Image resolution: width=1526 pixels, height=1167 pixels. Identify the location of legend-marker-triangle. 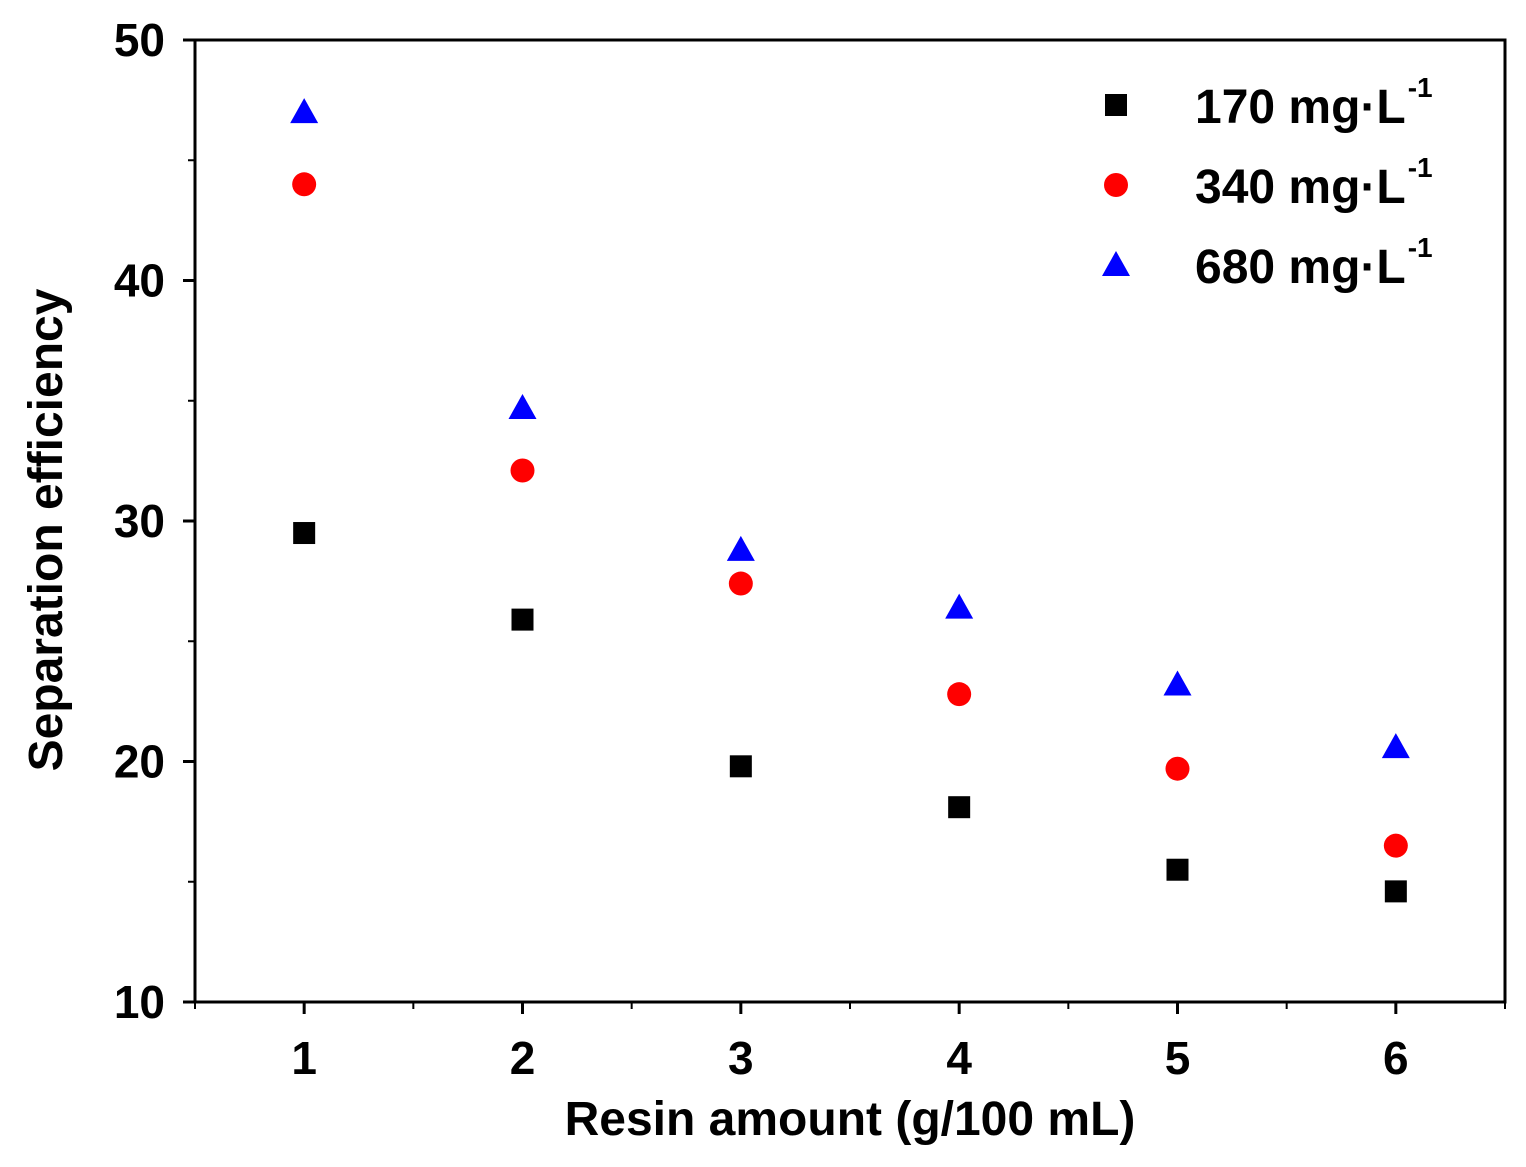
(1116, 263).